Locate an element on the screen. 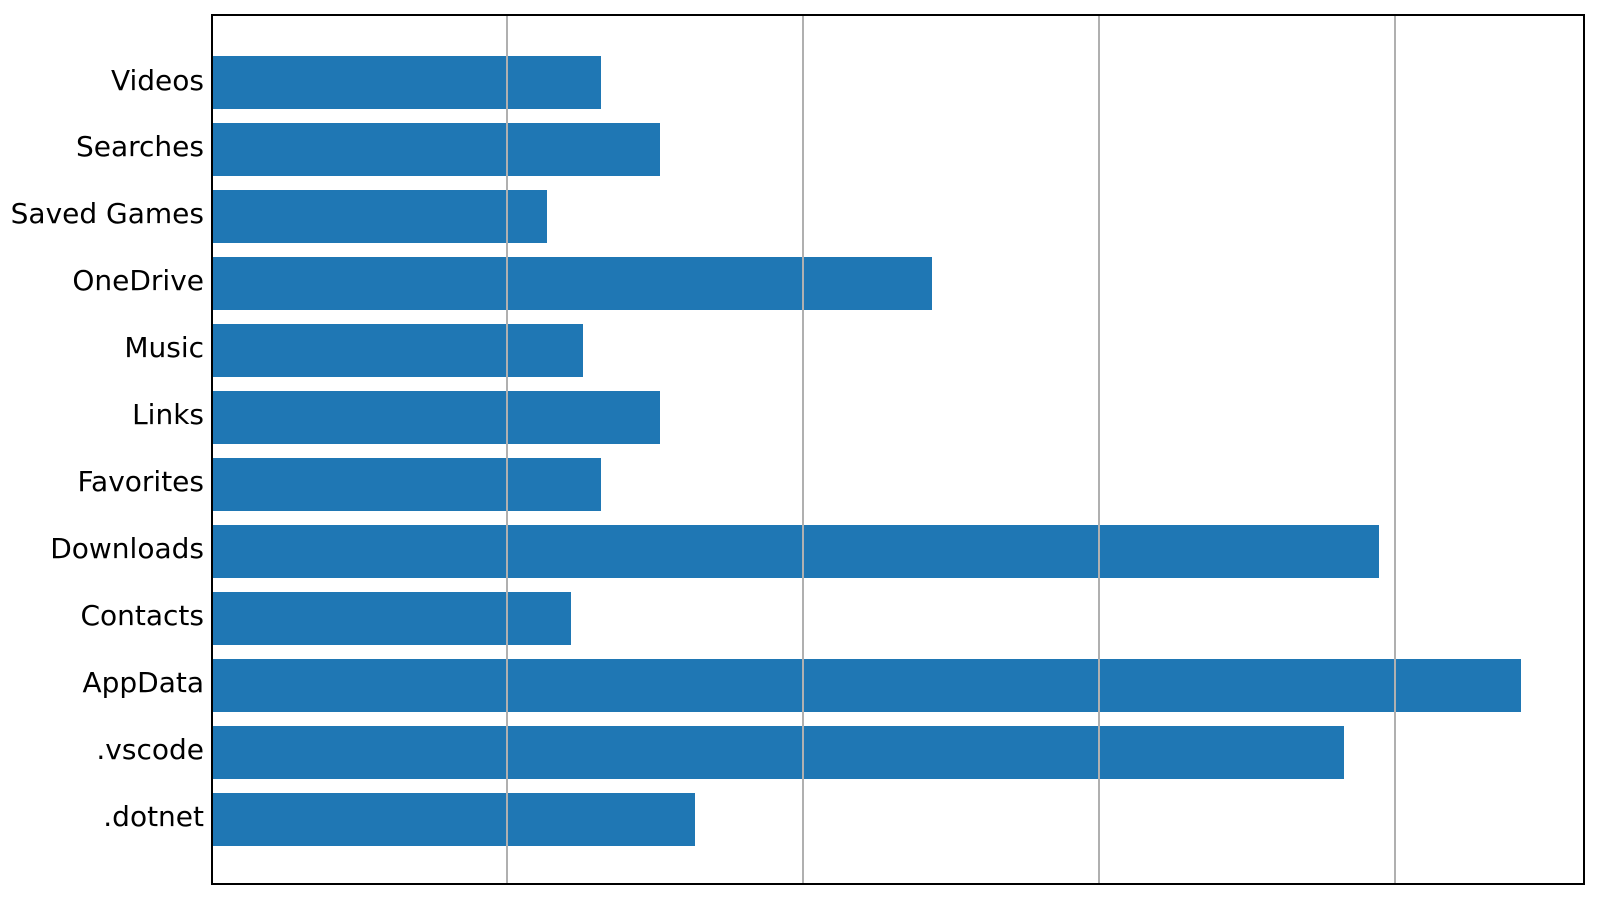 Image resolution: width=1600 pixels, height=900 pixels. bar-searches is located at coordinates (436, 149).